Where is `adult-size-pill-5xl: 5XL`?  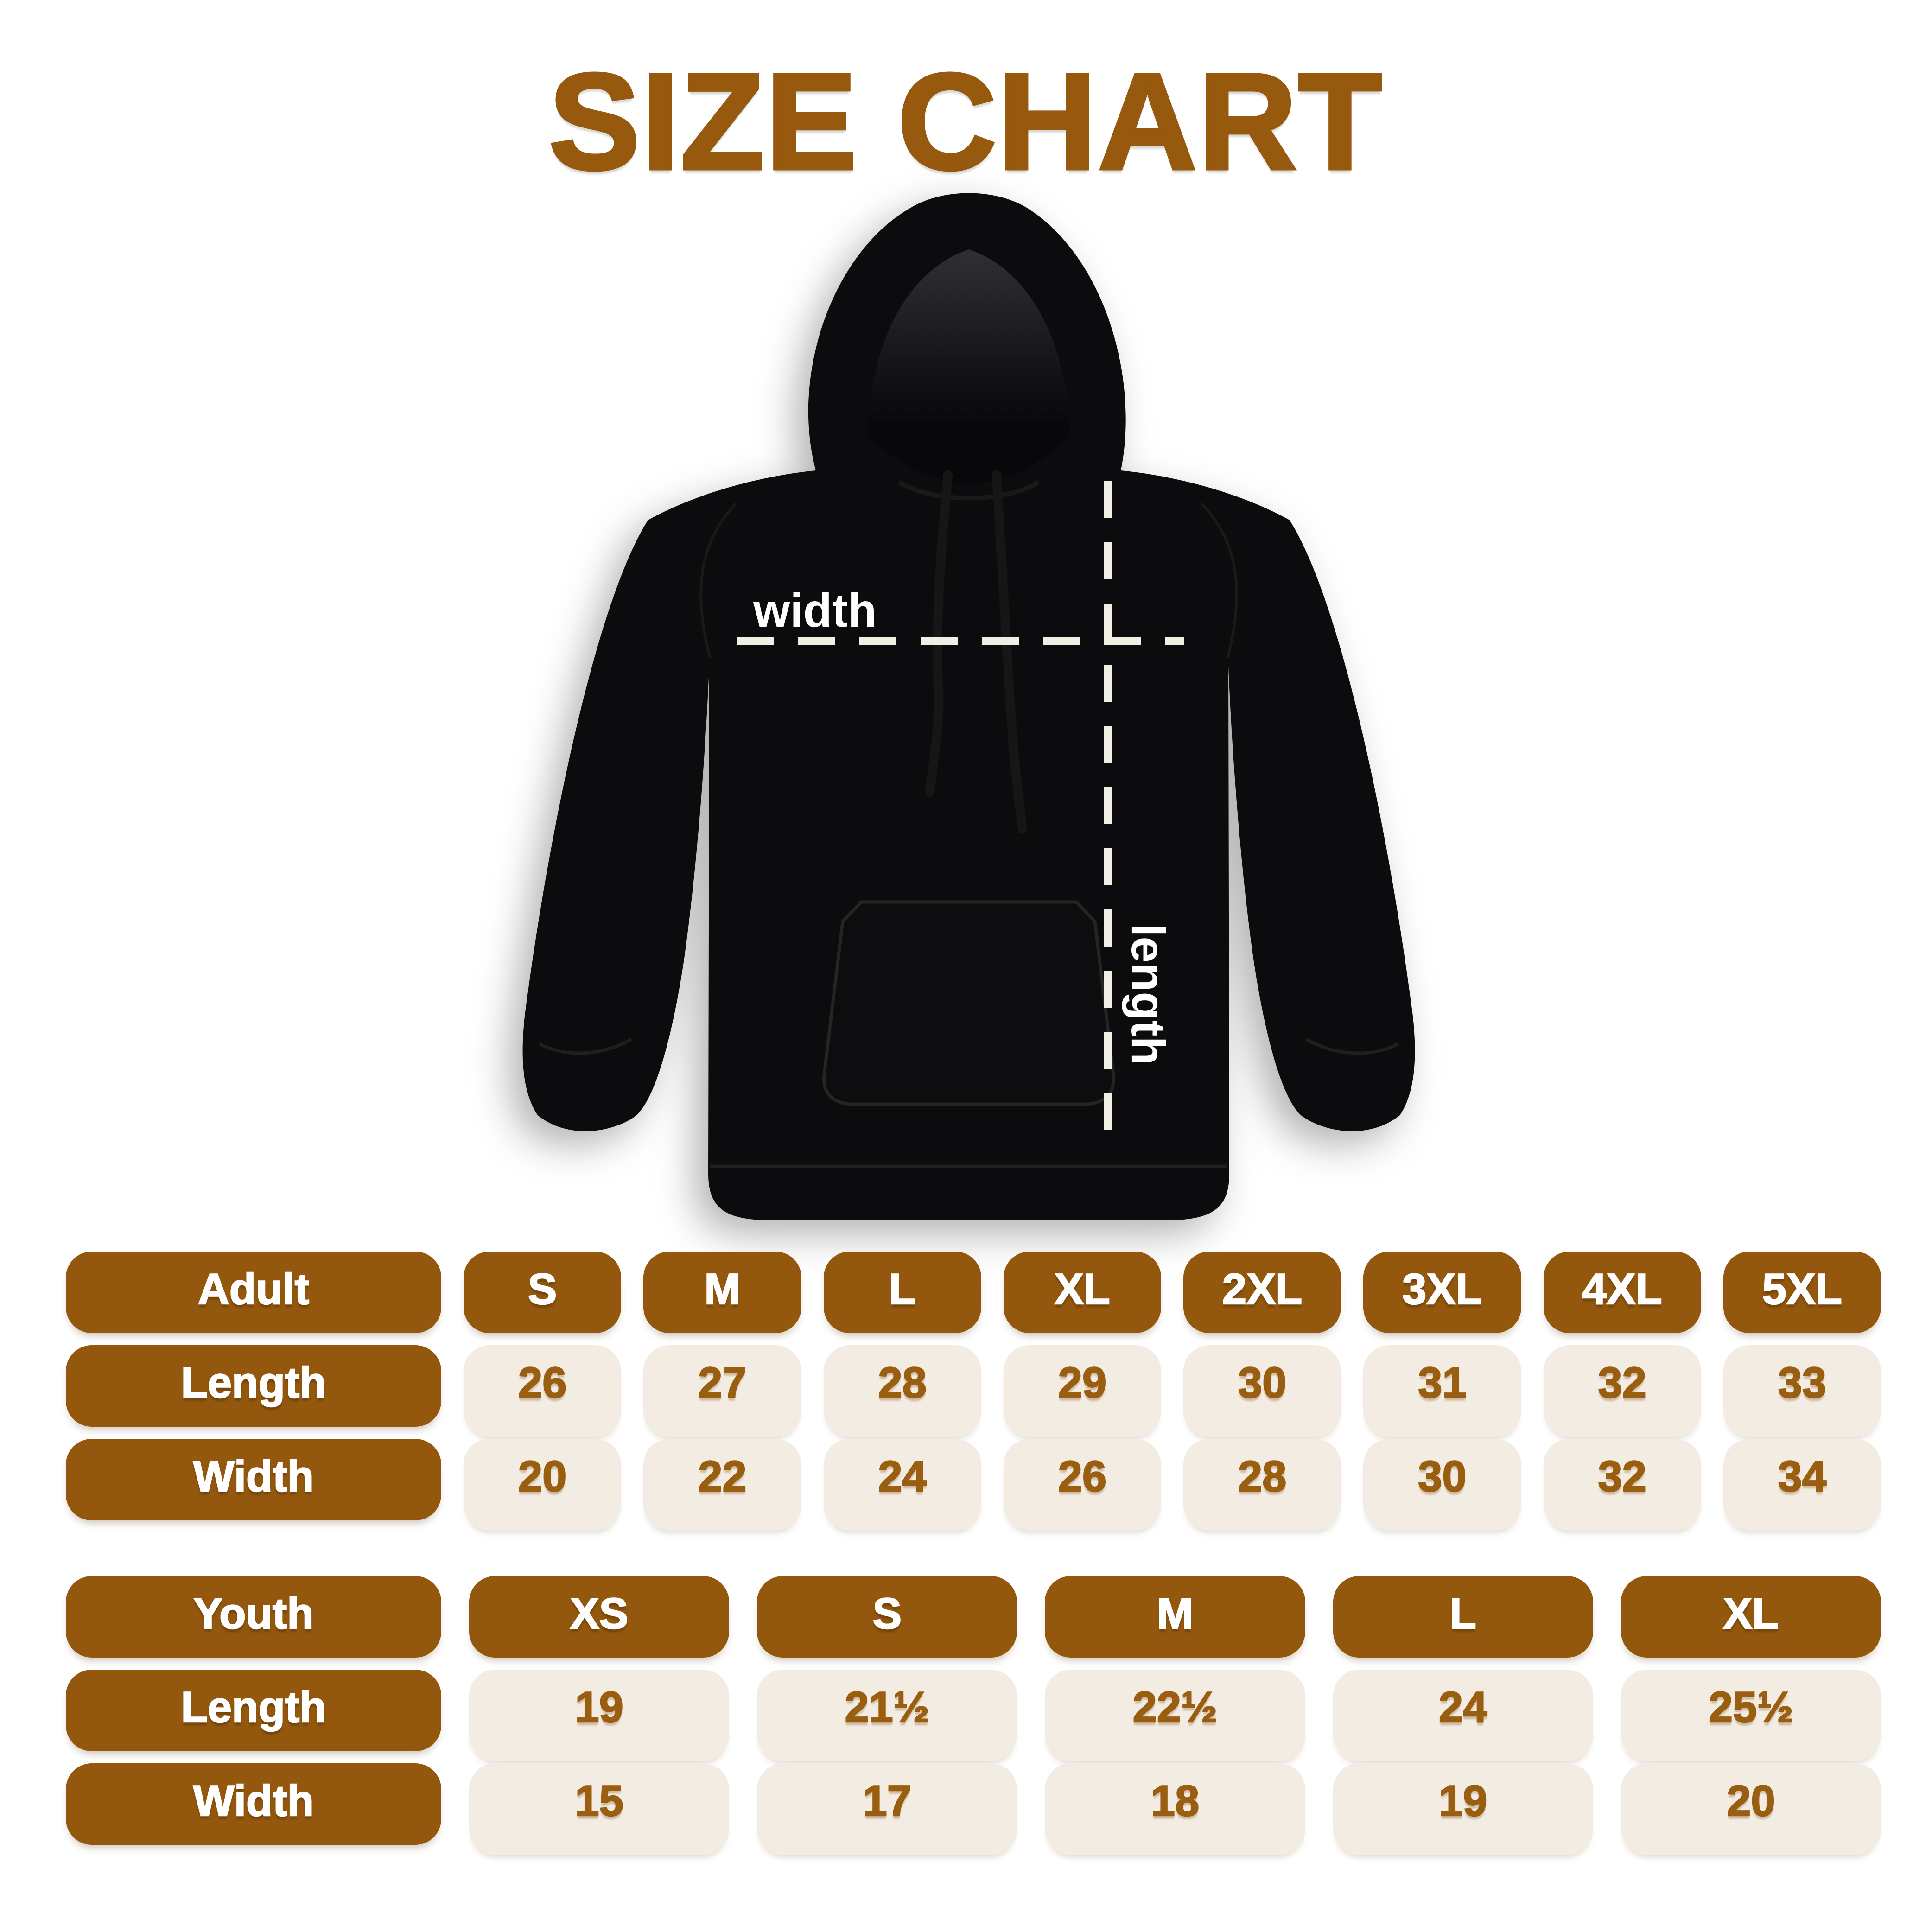 adult-size-pill-5xl: 5XL is located at coordinates (1802, 1292).